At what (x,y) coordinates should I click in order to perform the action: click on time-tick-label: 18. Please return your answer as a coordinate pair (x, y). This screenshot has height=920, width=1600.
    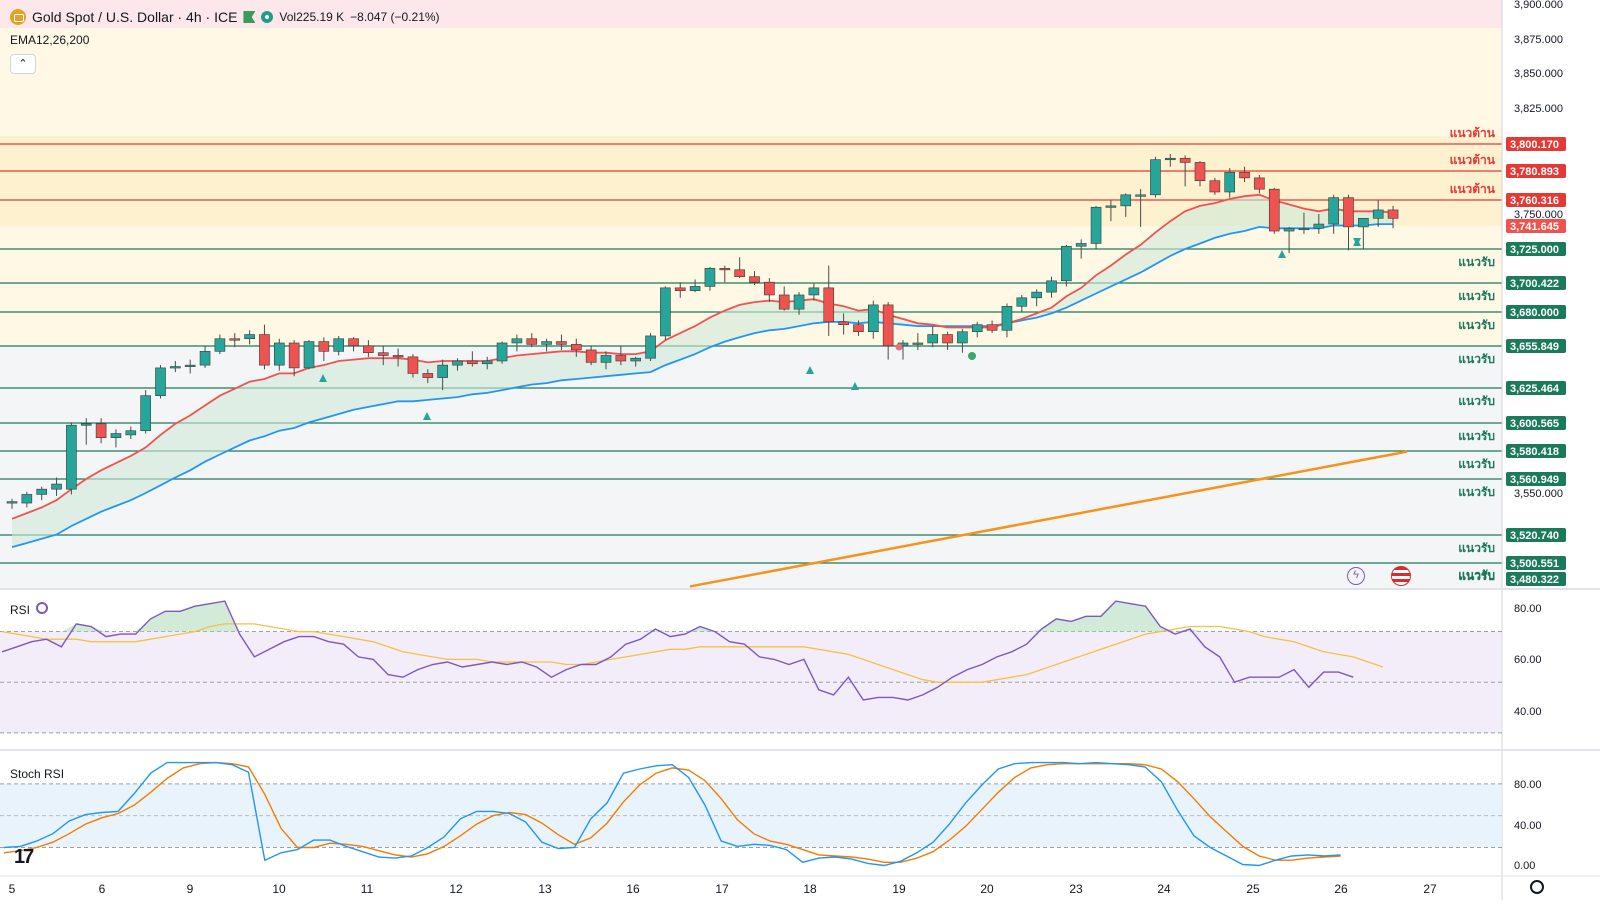
    Looking at the image, I should click on (810, 889).